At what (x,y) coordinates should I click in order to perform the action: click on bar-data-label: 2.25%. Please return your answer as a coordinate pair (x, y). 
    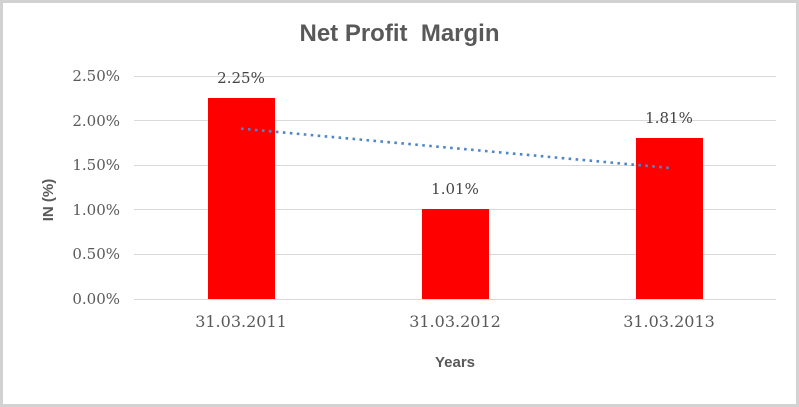
    Looking at the image, I should click on (241, 78).